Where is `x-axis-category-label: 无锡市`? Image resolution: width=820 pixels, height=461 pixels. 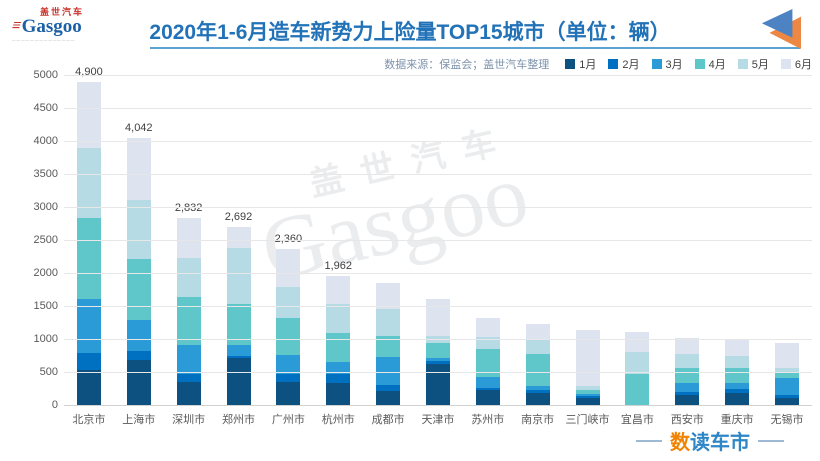 x-axis-category-label: 无锡市 is located at coordinates (787, 420).